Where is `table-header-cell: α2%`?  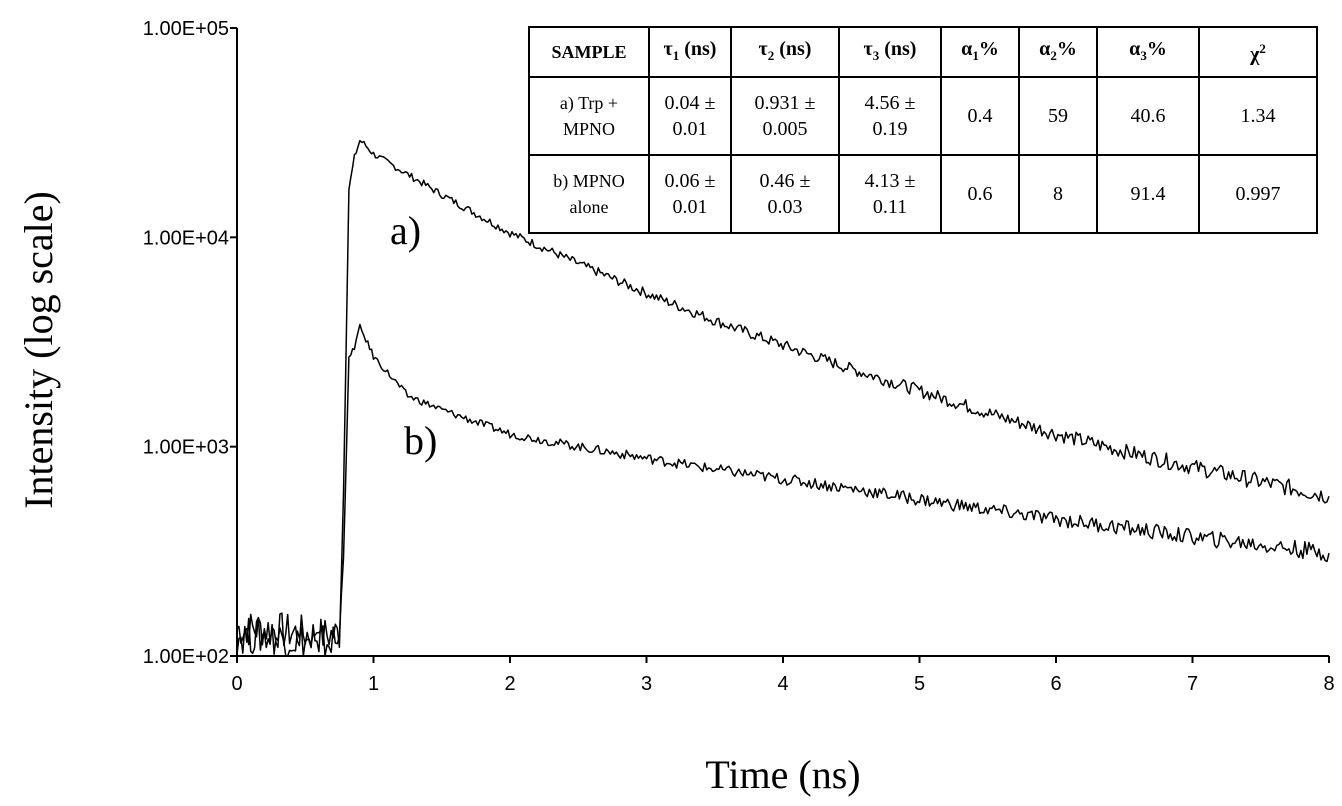 table-header-cell: α2% is located at coordinates (1058, 52).